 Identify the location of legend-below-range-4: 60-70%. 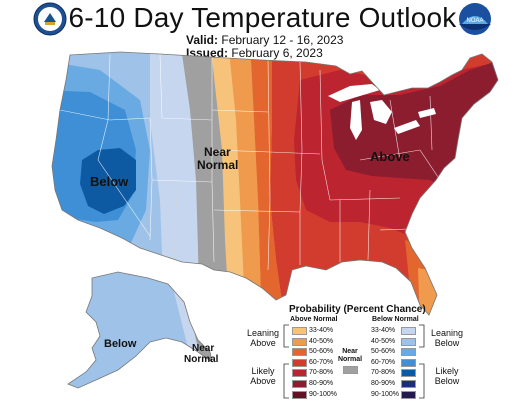
(383, 362).